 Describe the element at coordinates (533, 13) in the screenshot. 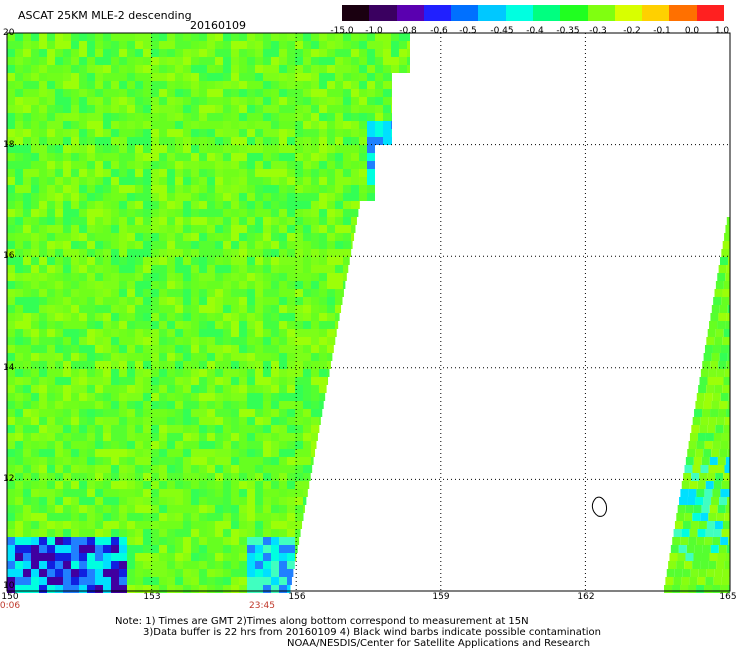

I see `colorbar` at that location.